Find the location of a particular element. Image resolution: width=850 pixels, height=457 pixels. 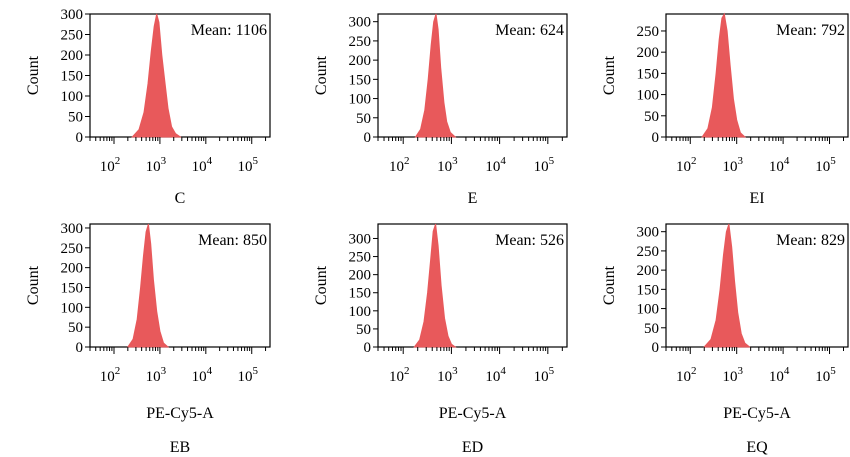

mean-annotation: Mean: 792 is located at coordinates (810, 30).